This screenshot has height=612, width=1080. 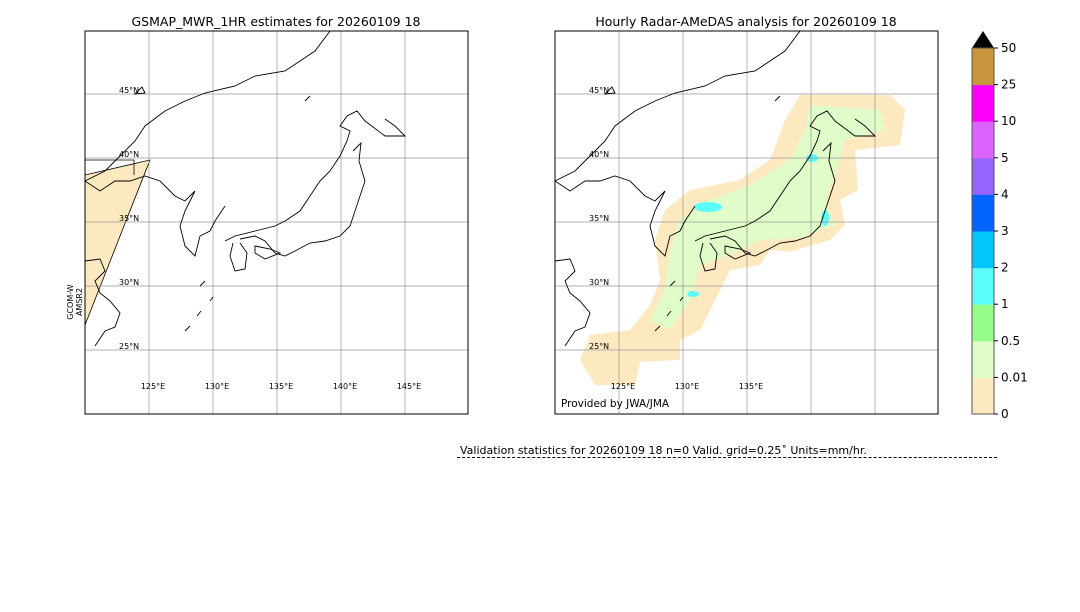 I want to click on swath-coverage, so click(x=118, y=242).